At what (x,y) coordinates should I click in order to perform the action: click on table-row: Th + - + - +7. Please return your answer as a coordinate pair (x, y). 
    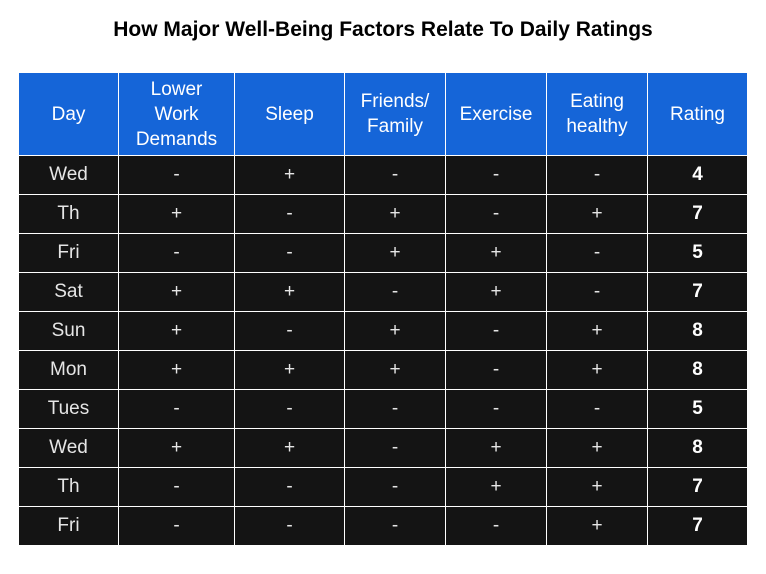
    Looking at the image, I should click on (383, 214).